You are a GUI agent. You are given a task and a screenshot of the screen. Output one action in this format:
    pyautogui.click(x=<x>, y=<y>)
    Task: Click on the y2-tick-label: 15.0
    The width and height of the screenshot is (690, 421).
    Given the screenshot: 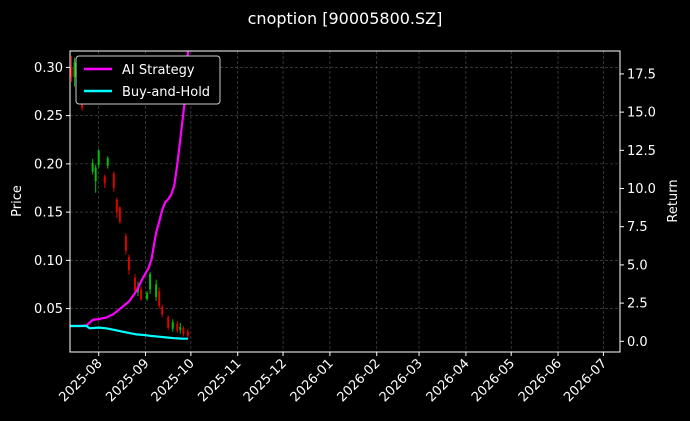 What is the action you would take?
    pyautogui.click(x=641, y=113)
    